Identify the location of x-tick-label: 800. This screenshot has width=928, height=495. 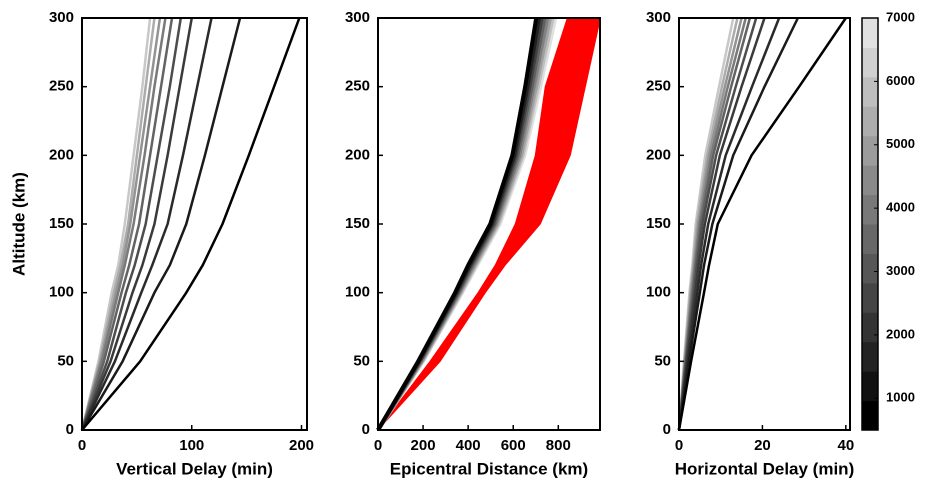
(558, 445).